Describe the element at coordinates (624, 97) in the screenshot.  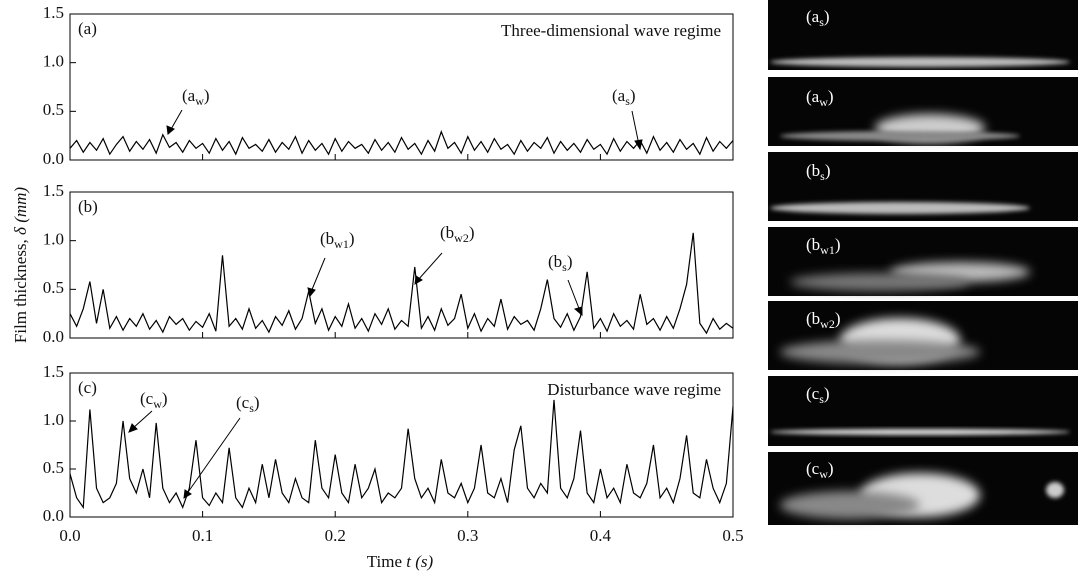
I see `annotation: (as)` at that location.